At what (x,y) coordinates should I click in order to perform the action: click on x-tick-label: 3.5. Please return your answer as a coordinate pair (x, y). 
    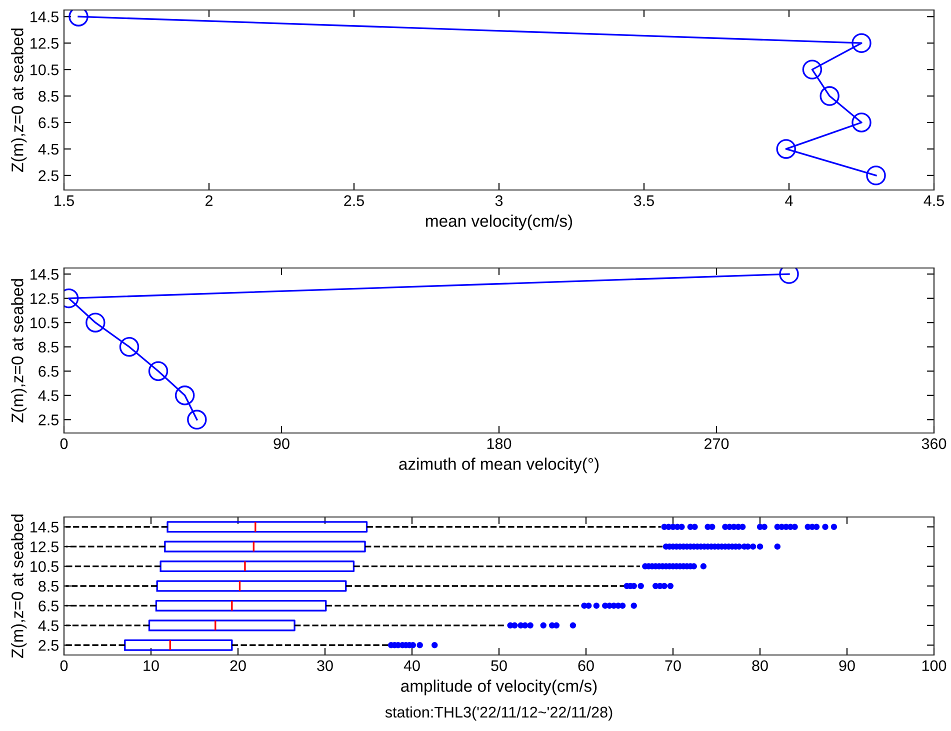
    Looking at the image, I should click on (644, 200).